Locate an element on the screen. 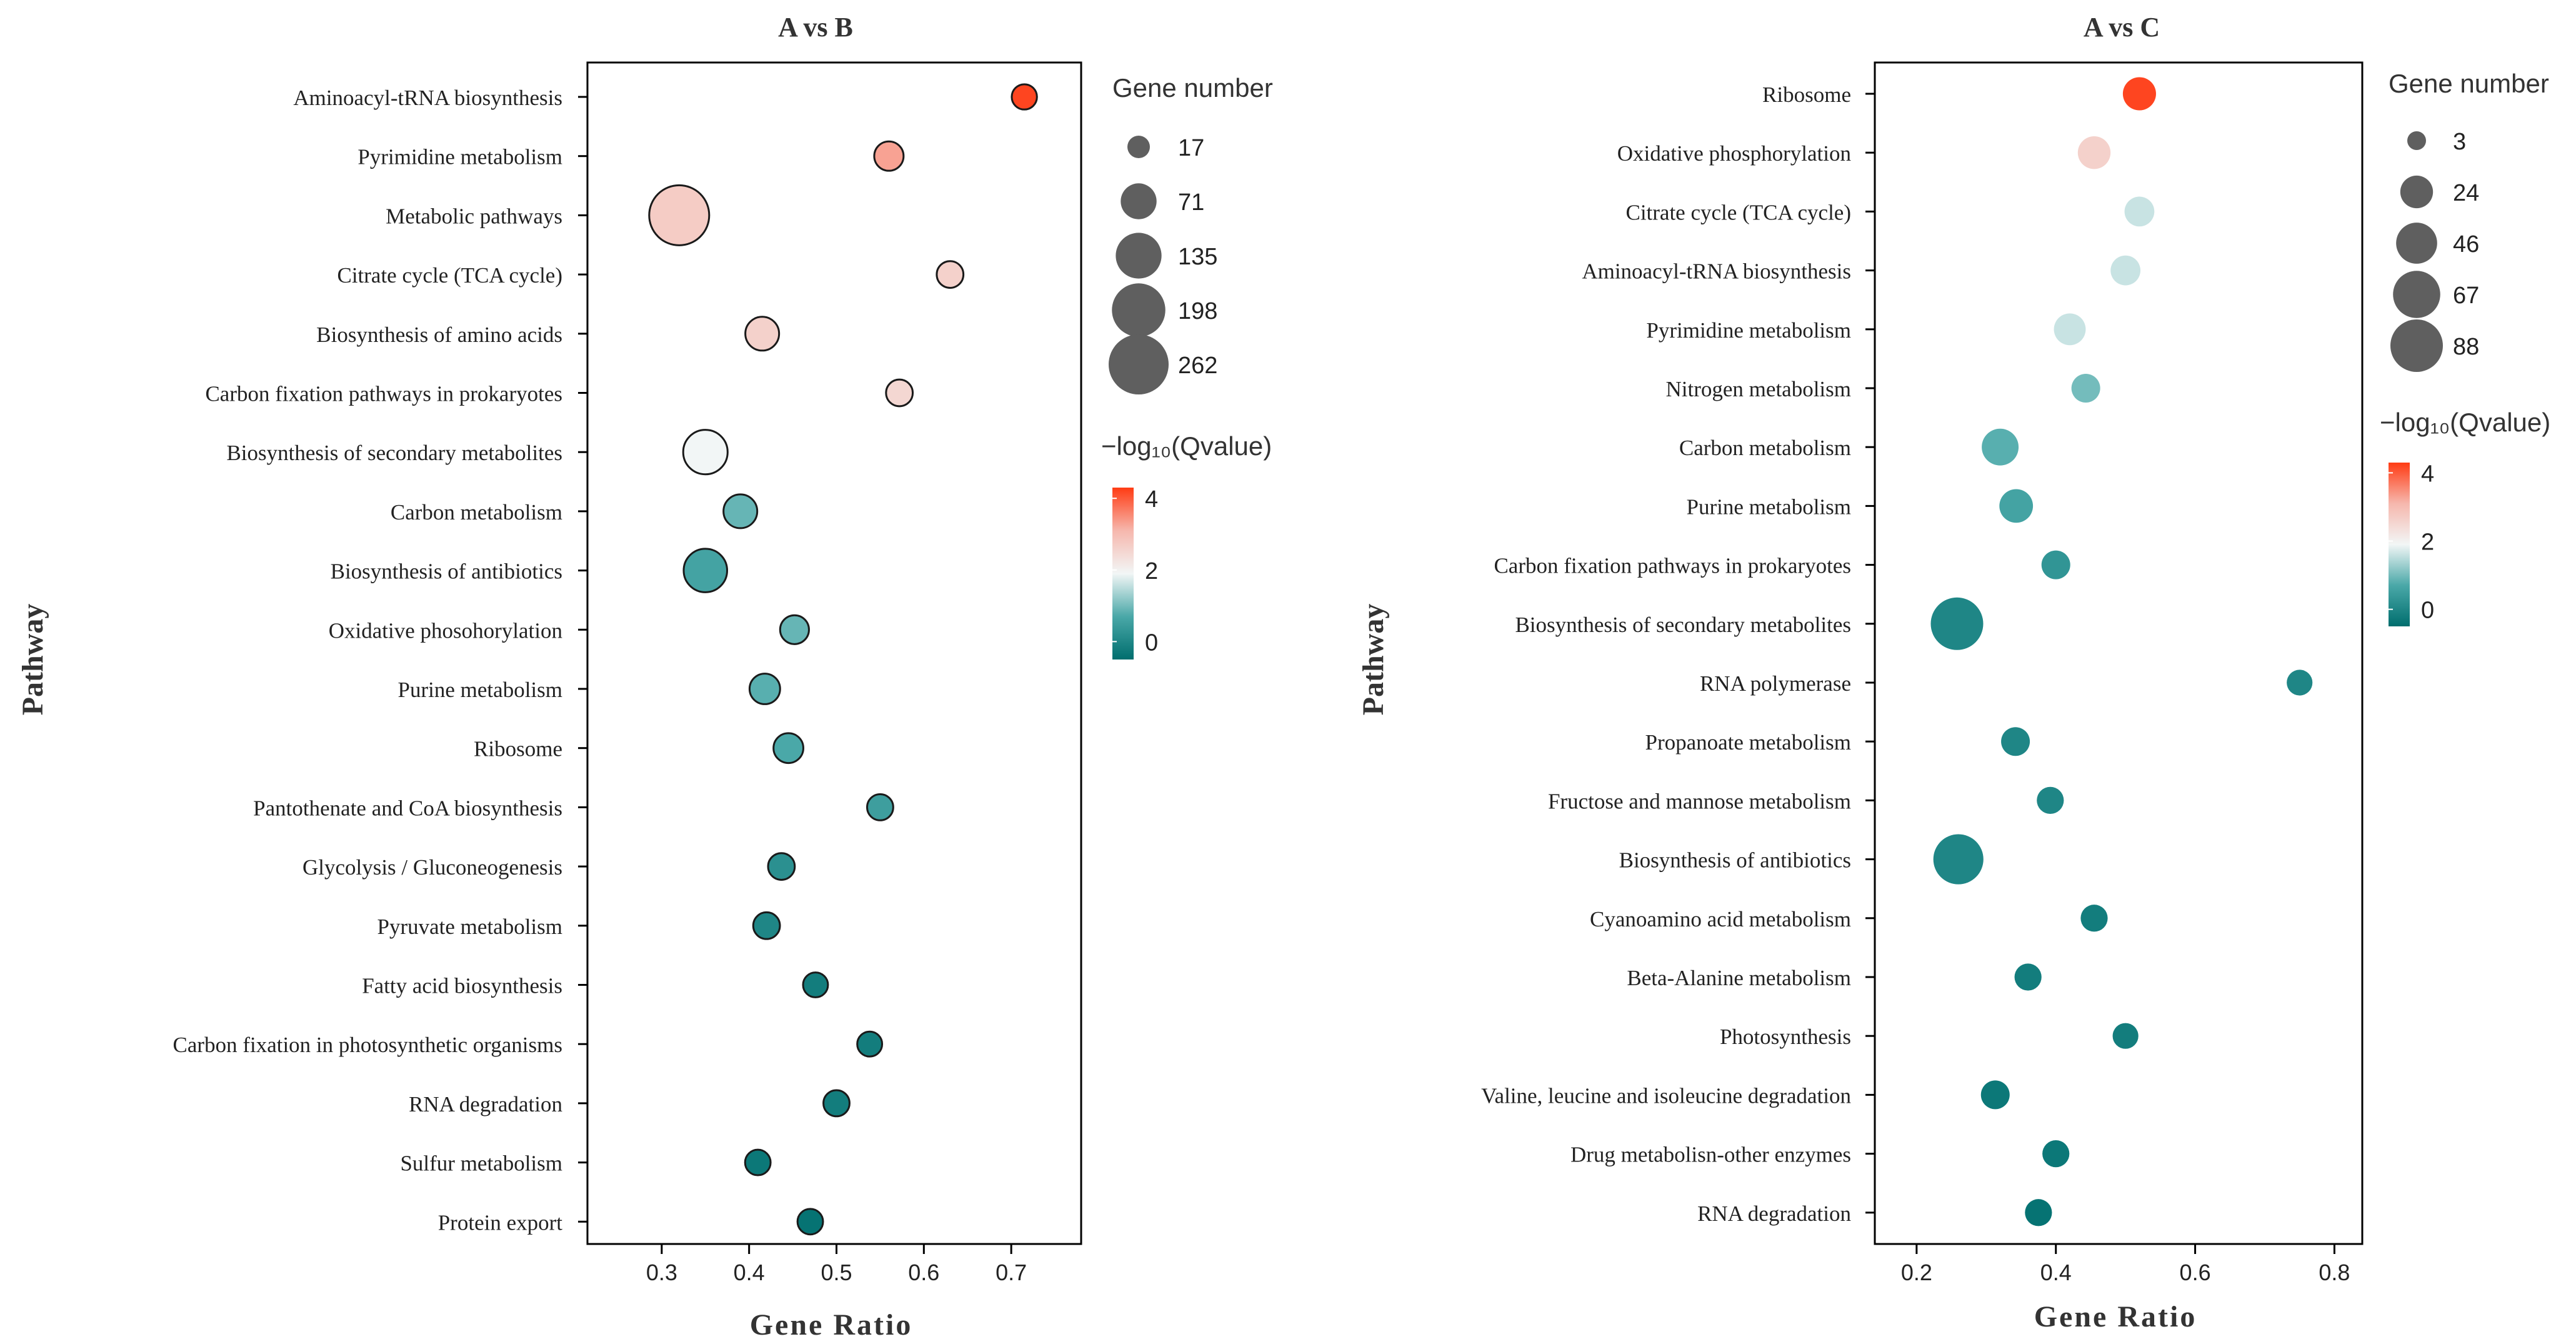 This screenshot has width=2576, height=1344. chart-title: A vs C is located at coordinates (2122, 27).